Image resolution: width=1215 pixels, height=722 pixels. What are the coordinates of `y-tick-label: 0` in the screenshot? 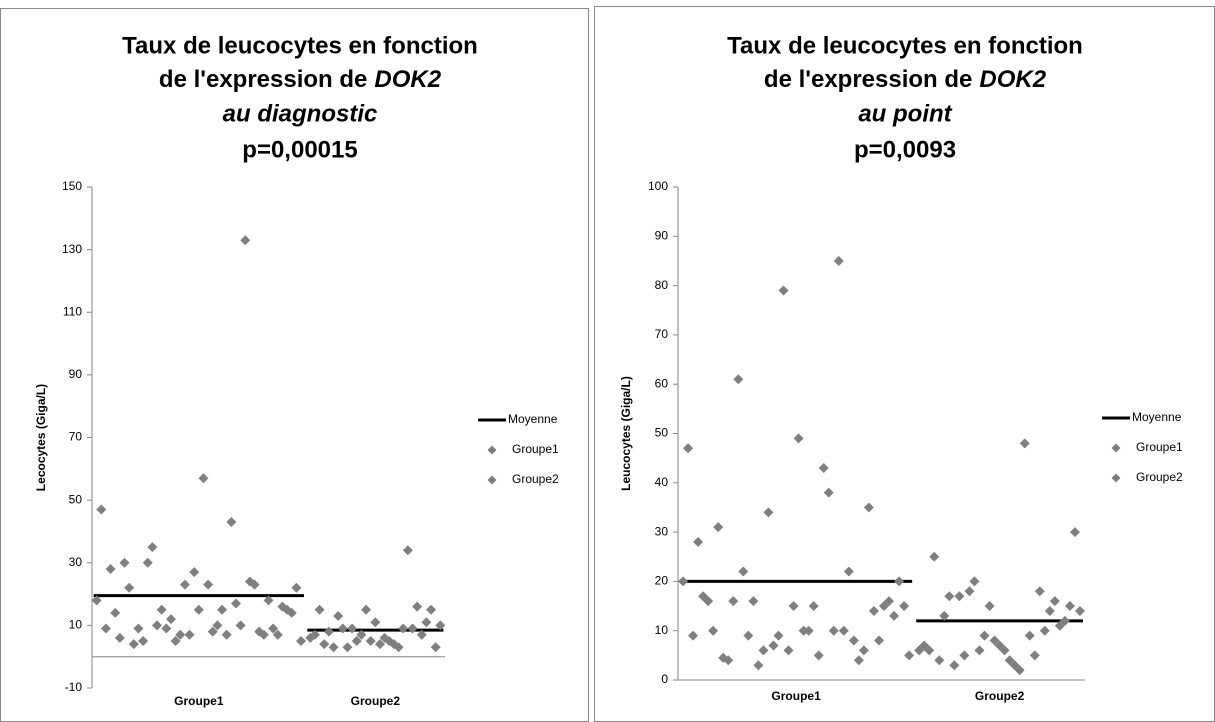 It's located at (664, 679).